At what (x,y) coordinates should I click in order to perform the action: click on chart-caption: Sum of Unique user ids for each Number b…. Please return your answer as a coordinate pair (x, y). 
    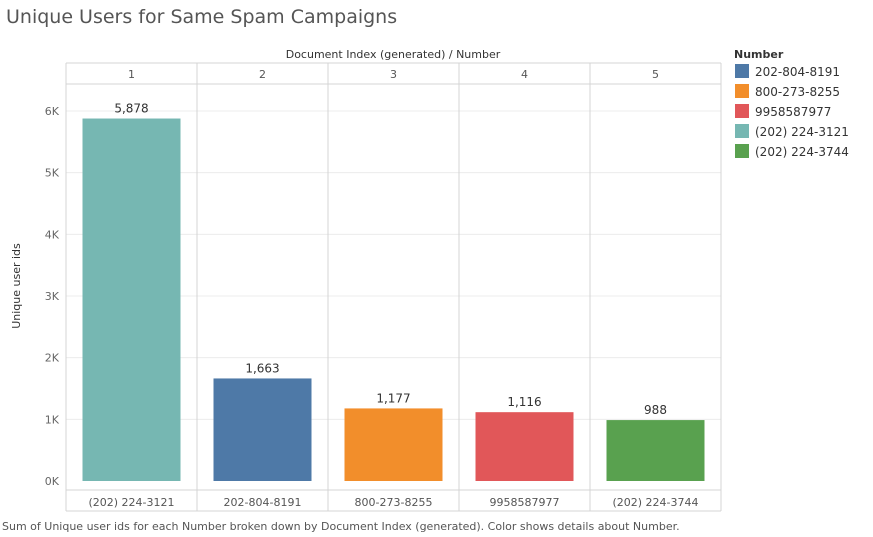
    Looking at the image, I should click on (341, 526).